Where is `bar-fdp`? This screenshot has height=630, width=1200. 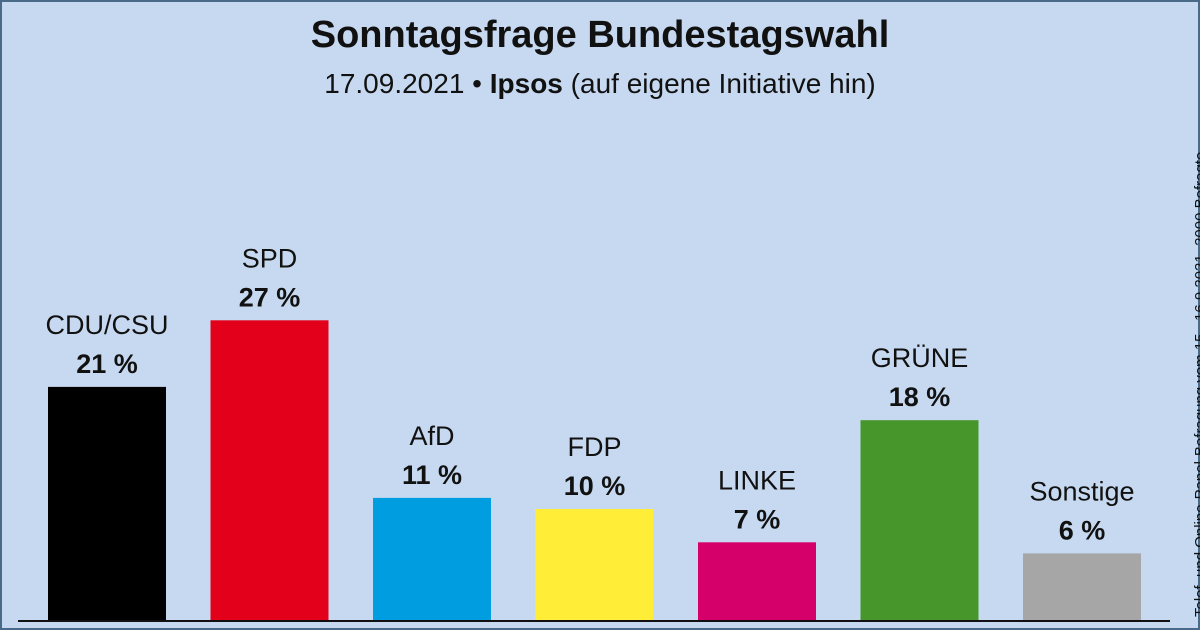 bar-fdp is located at coordinates (594, 564).